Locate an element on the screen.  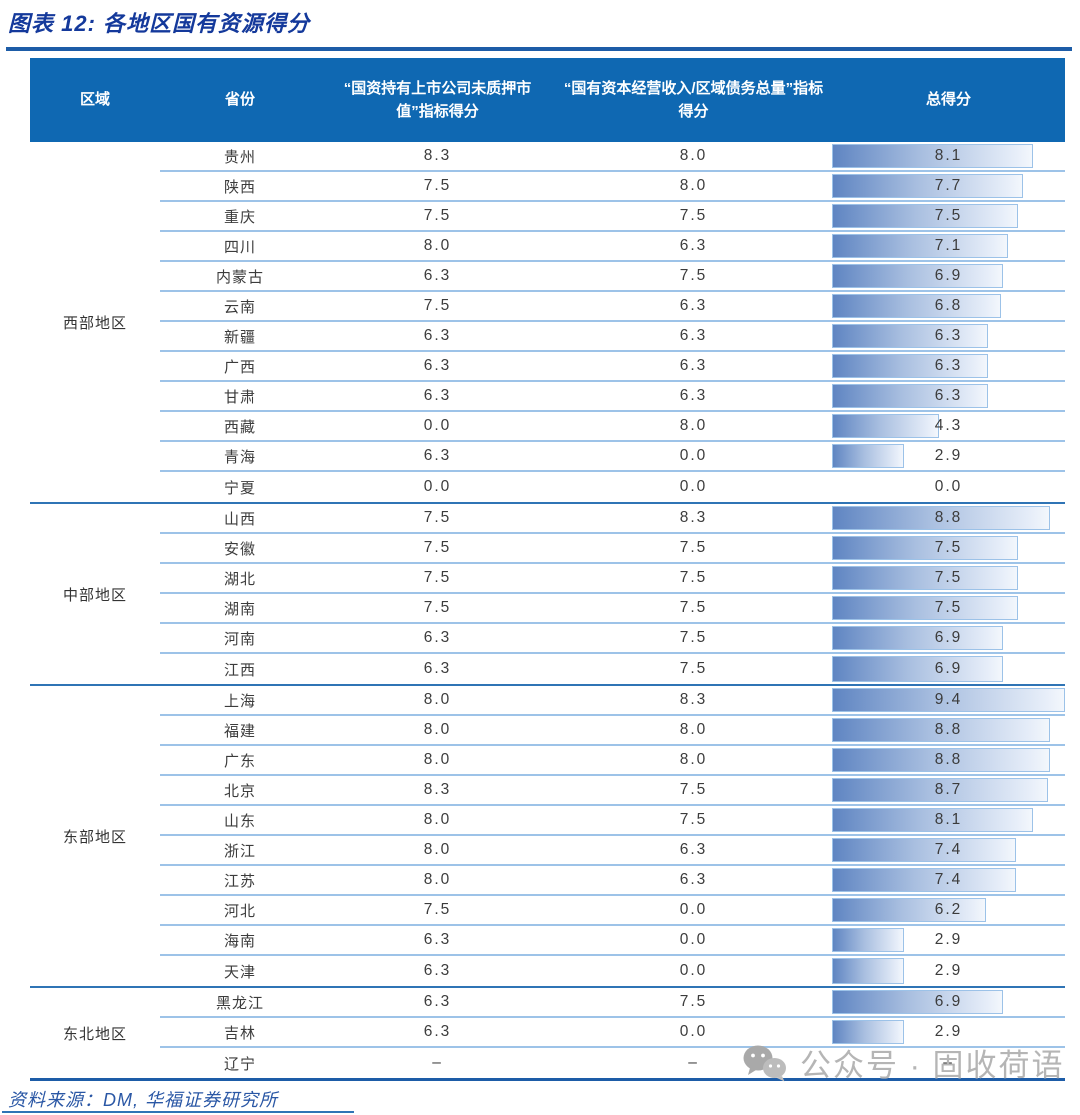
table-row: 新疆 6.3 6.3 6.3 is located at coordinates (612, 337).